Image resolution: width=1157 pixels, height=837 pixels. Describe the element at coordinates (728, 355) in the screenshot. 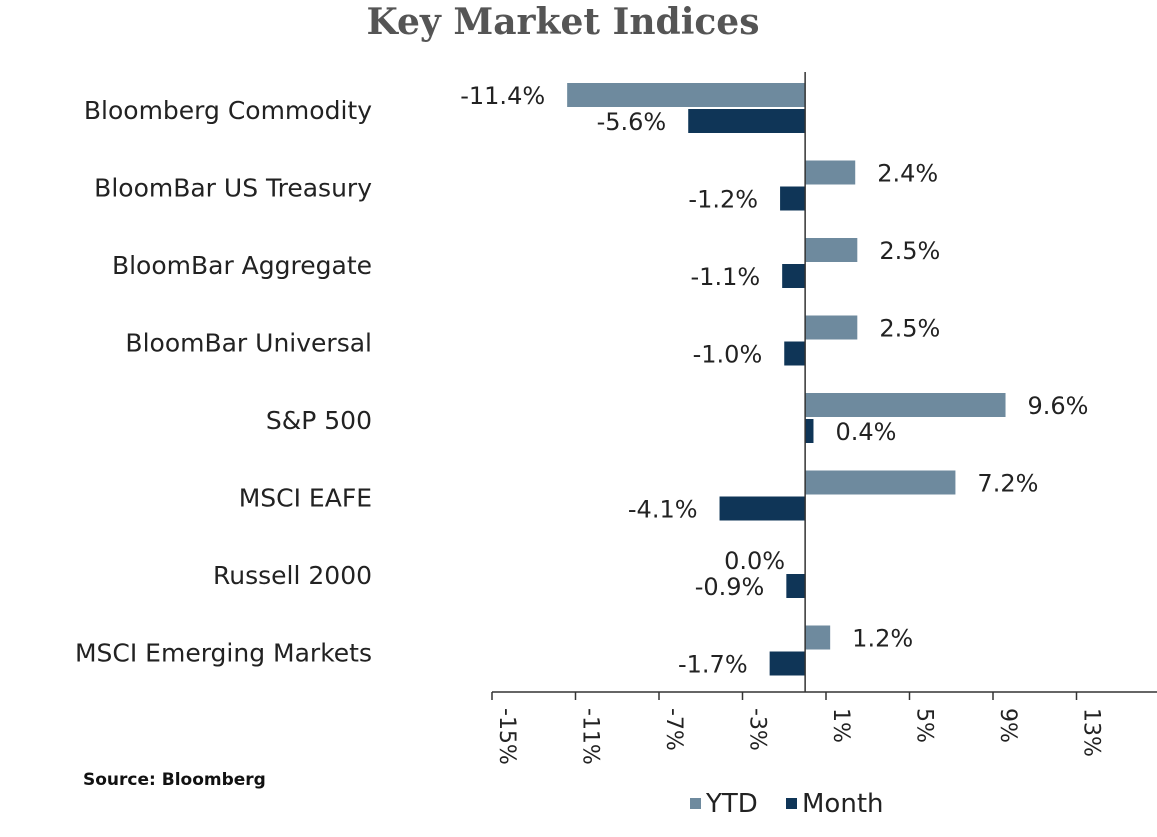

I see `data-label: -1.0%` at that location.